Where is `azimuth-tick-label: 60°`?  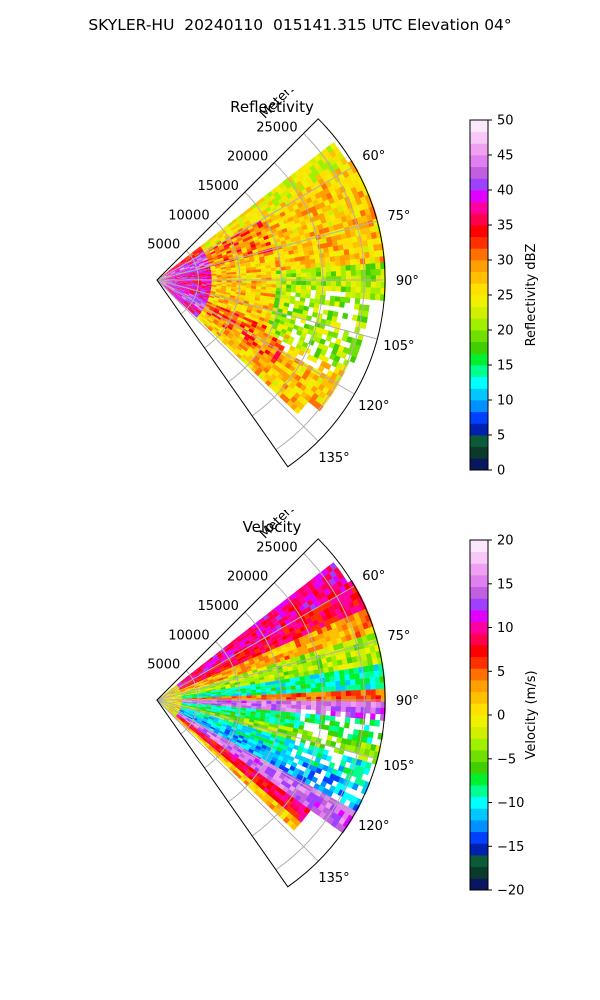 azimuth-tick-label: 60° is located at coordinates (373, 156).